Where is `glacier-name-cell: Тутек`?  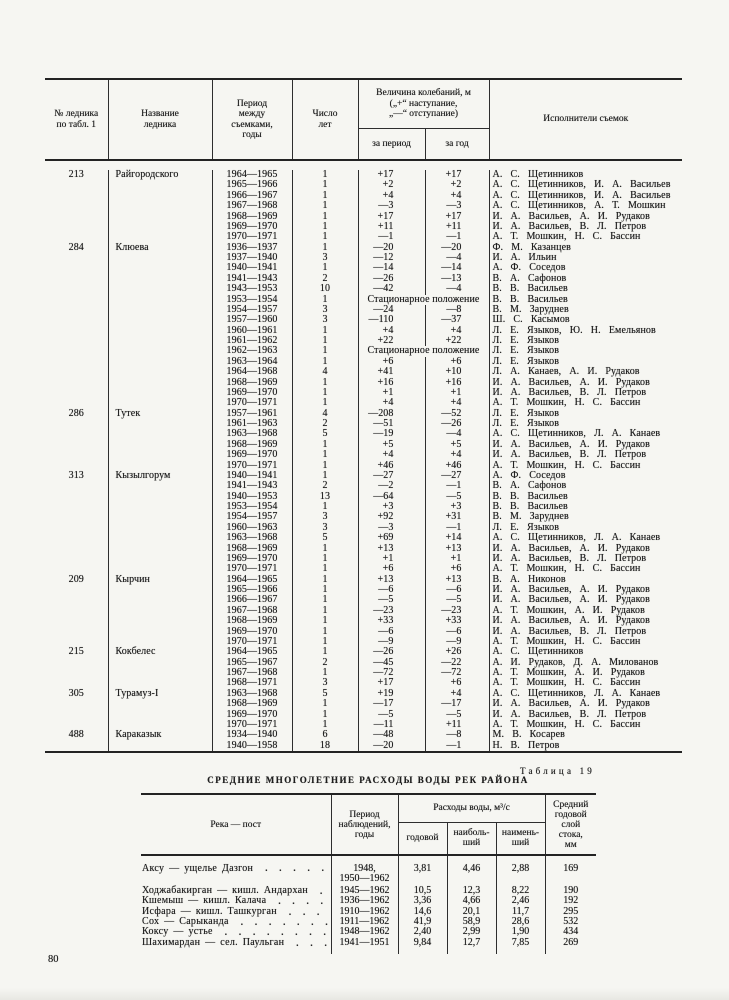
glacier-name-cell: Тутек is located at coordinates (160, 413).